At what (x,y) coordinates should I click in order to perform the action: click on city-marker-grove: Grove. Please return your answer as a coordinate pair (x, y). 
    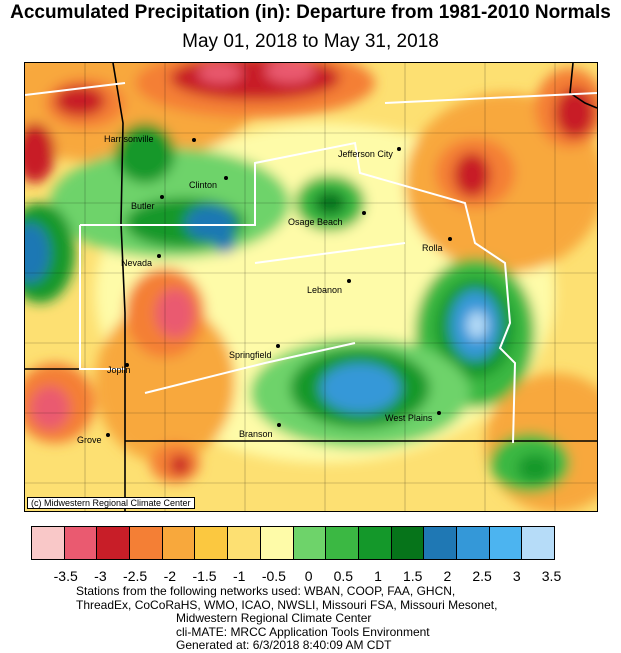
    Looking at the image, I should click on (94, 437).